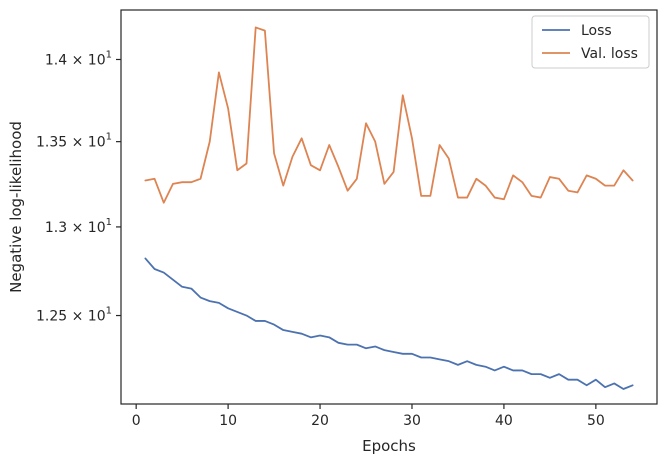  What do you see at coordinates (412, 421) in the screenshot?
I see `x-tick-label: 30` at bounding box center [412, 421].